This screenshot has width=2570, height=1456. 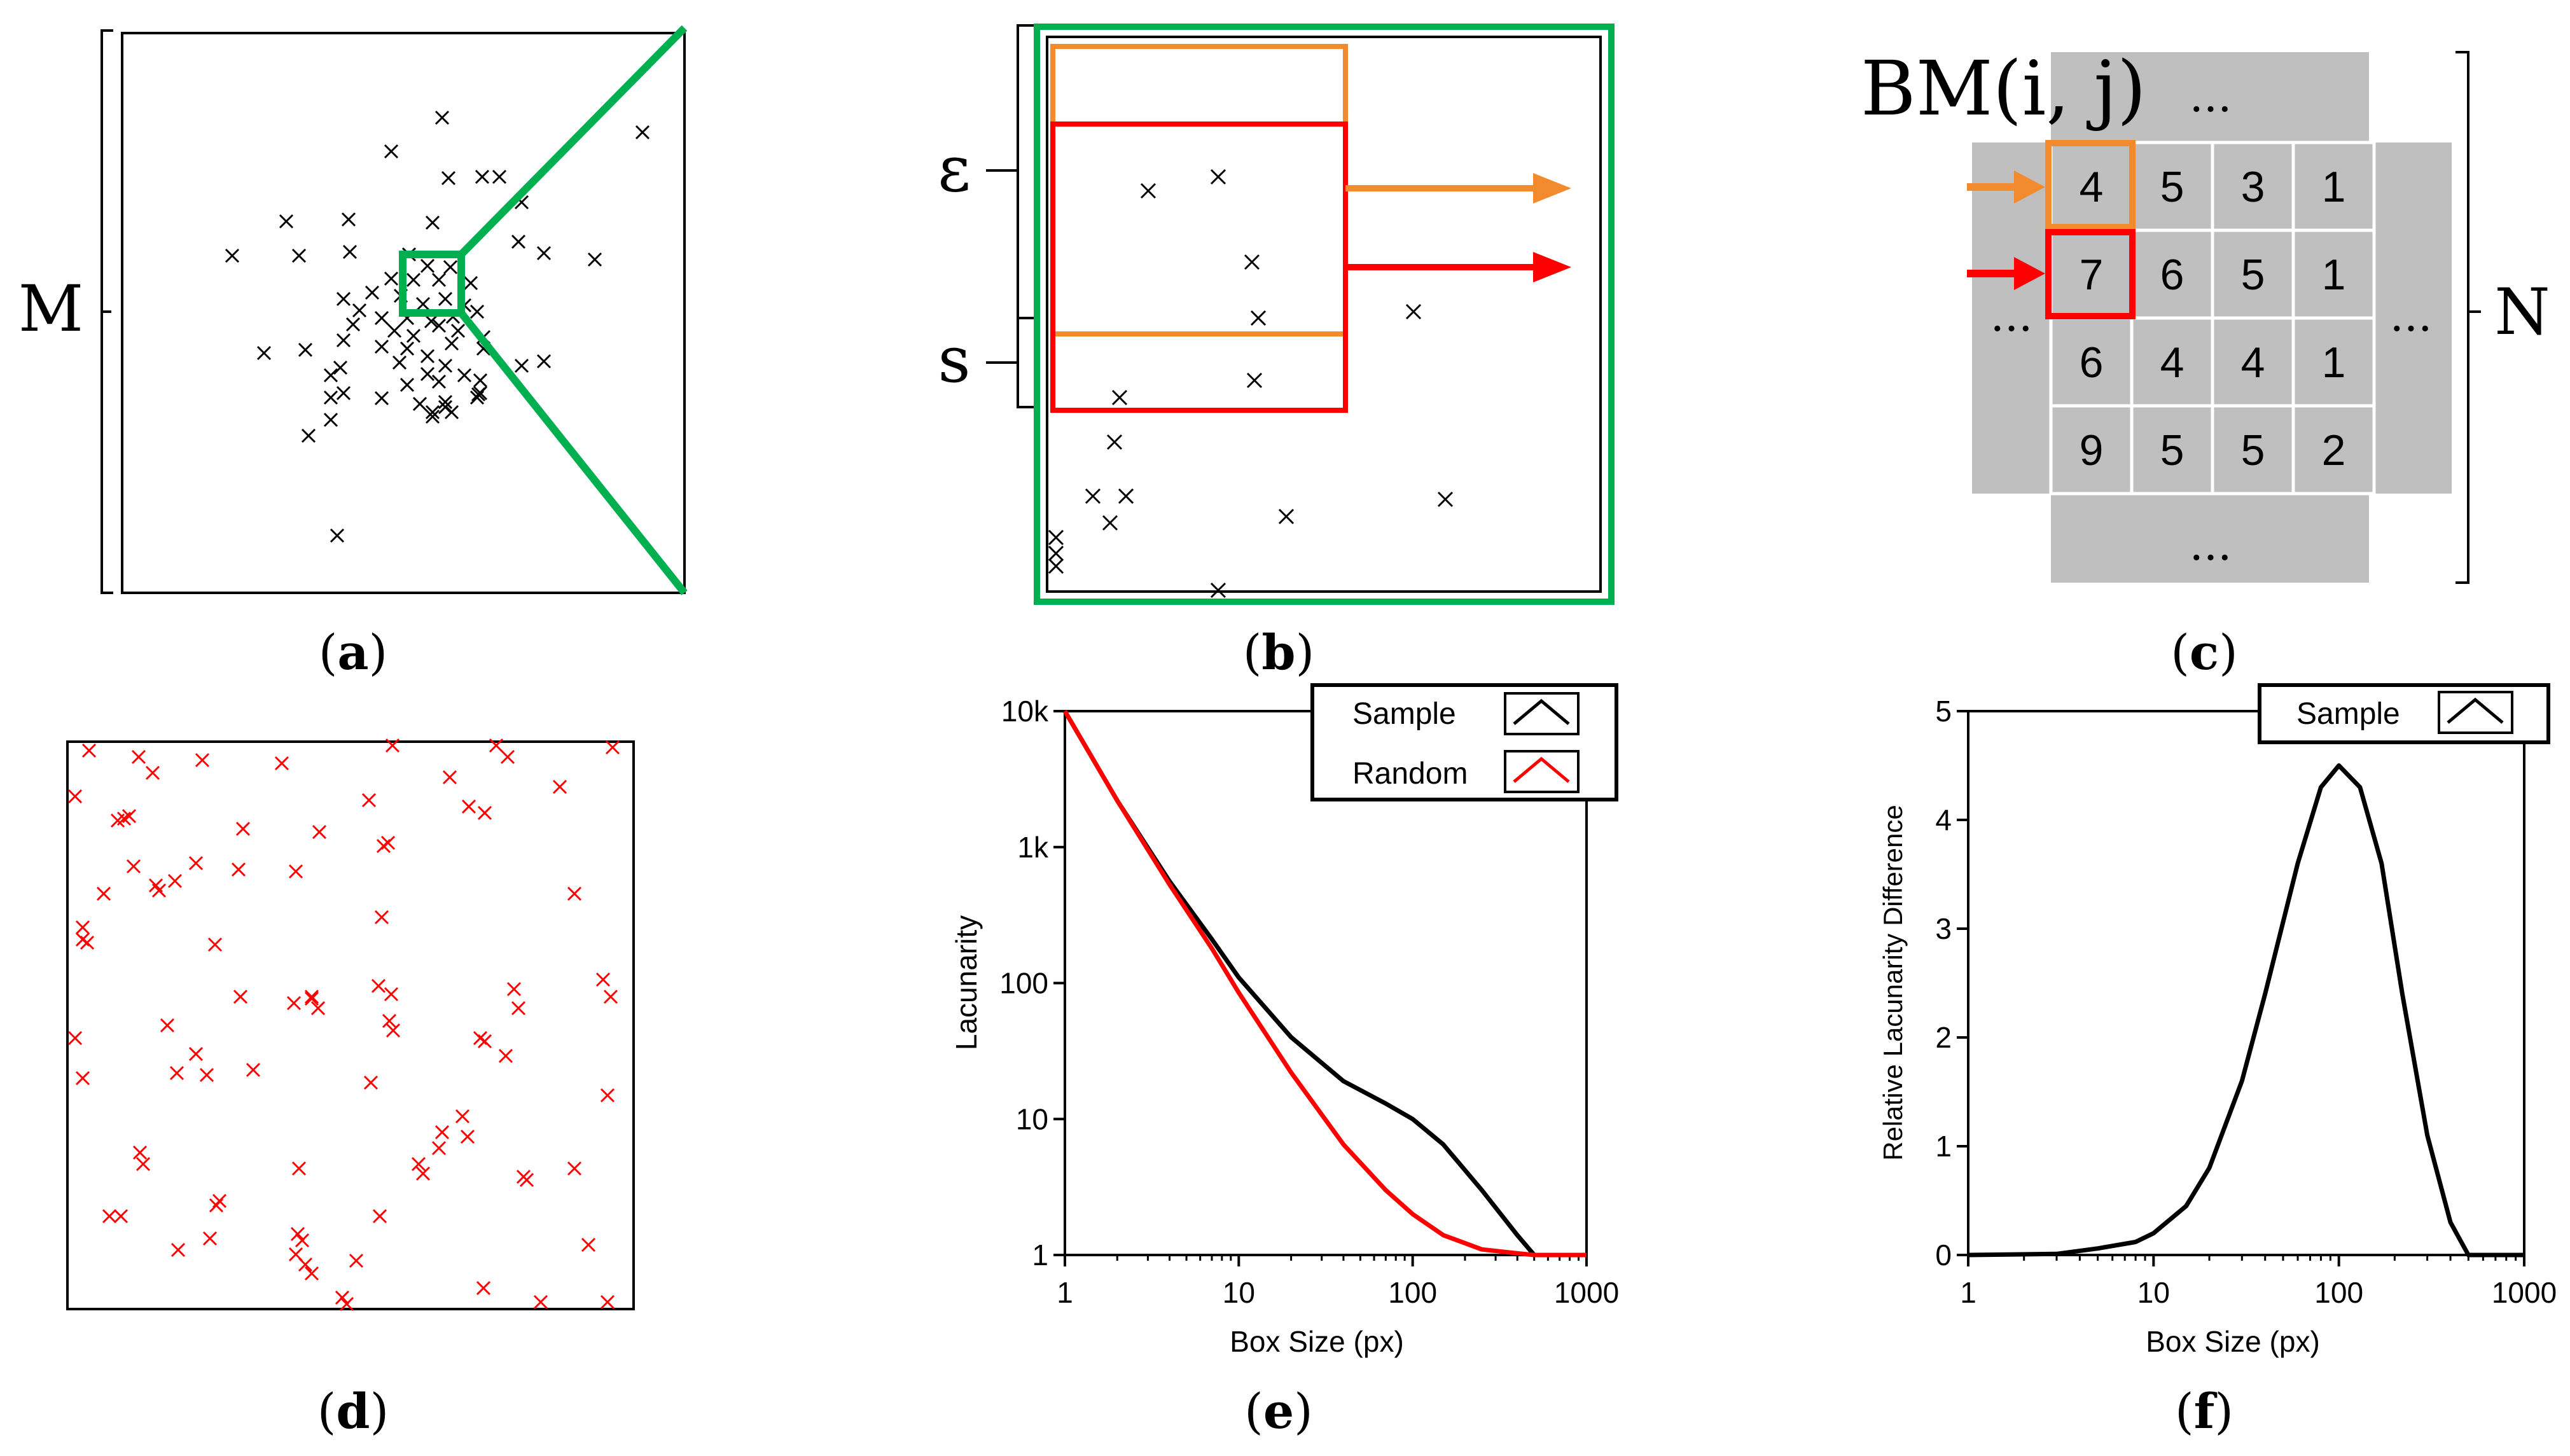 What do you see at coordinates (353, 1411) in the screenshot?
I see `caption-d: (d)` at bounding box center [353, 1411].